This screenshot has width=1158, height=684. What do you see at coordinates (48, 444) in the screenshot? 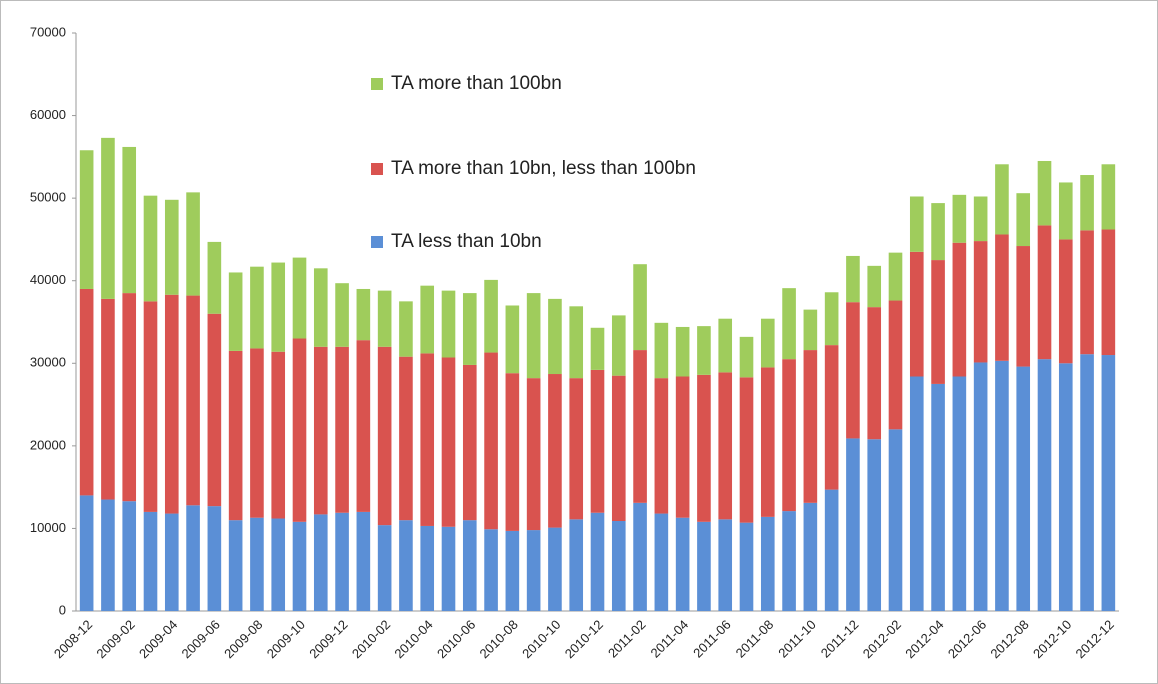
I see `y-tick-label: 20000` at bounding box center [48, 444].